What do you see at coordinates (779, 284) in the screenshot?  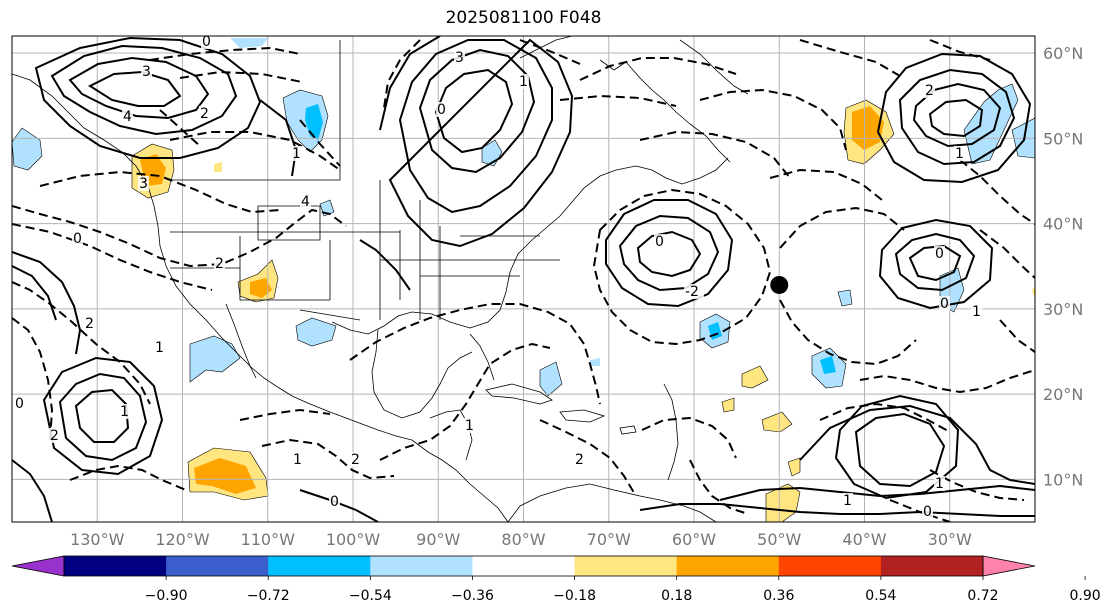 I see `location-marker` at bounding box center [779, 284].